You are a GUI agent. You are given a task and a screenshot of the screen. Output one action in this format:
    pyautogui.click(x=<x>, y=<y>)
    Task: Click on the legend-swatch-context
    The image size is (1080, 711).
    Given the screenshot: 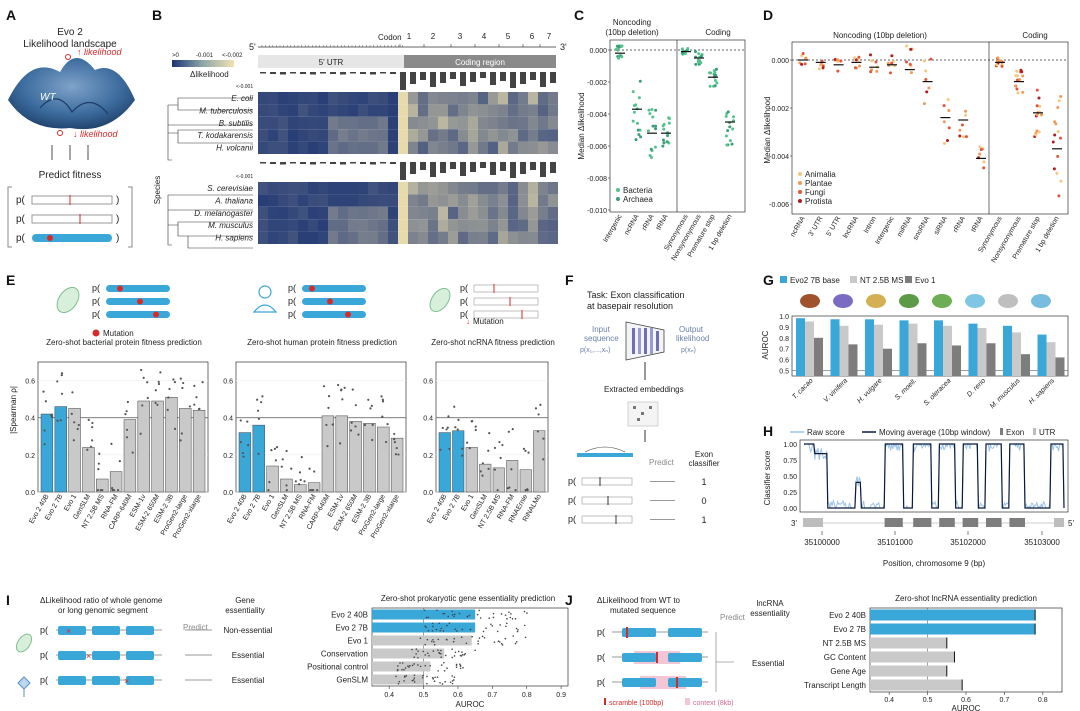 What is the action you would take?
    pyautogui.click(x=687, y=701)
    